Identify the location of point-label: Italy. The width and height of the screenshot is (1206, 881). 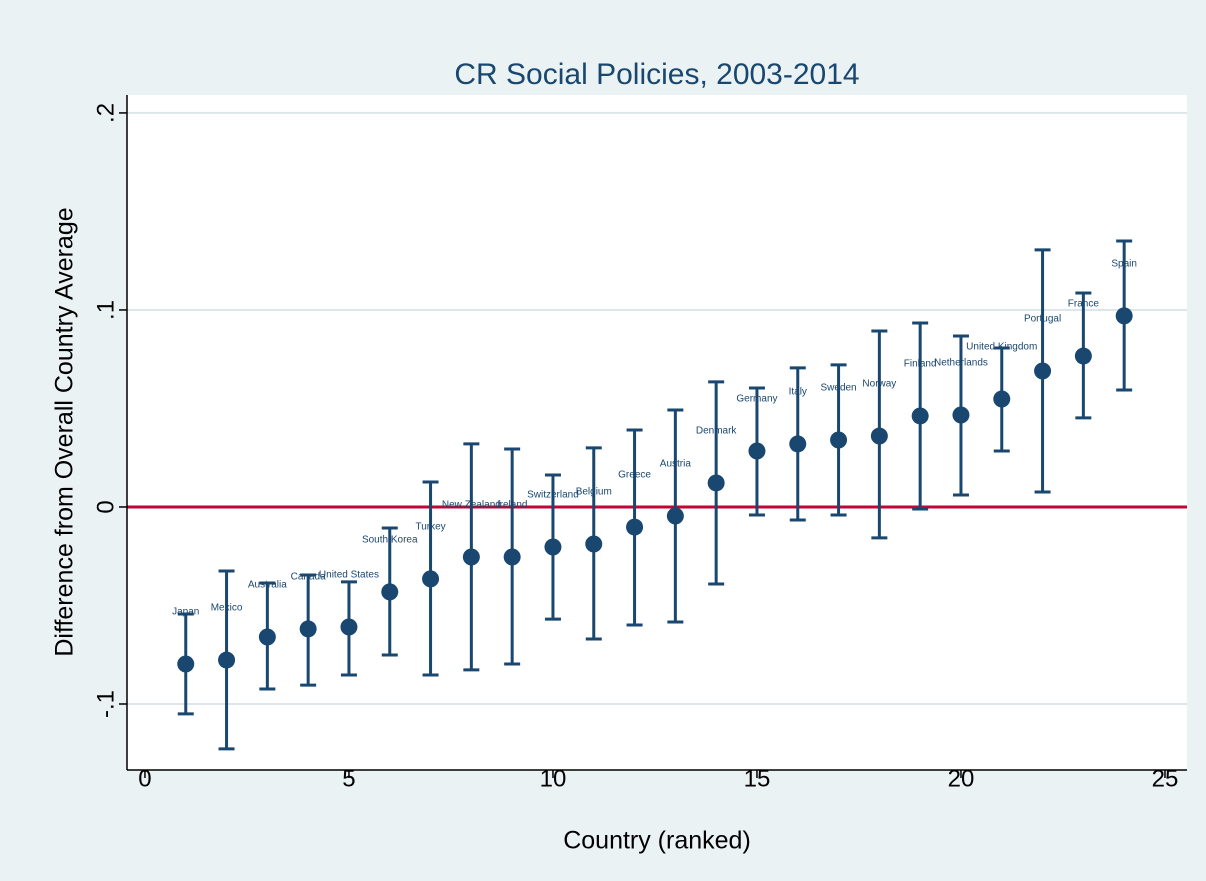
(798, 392).